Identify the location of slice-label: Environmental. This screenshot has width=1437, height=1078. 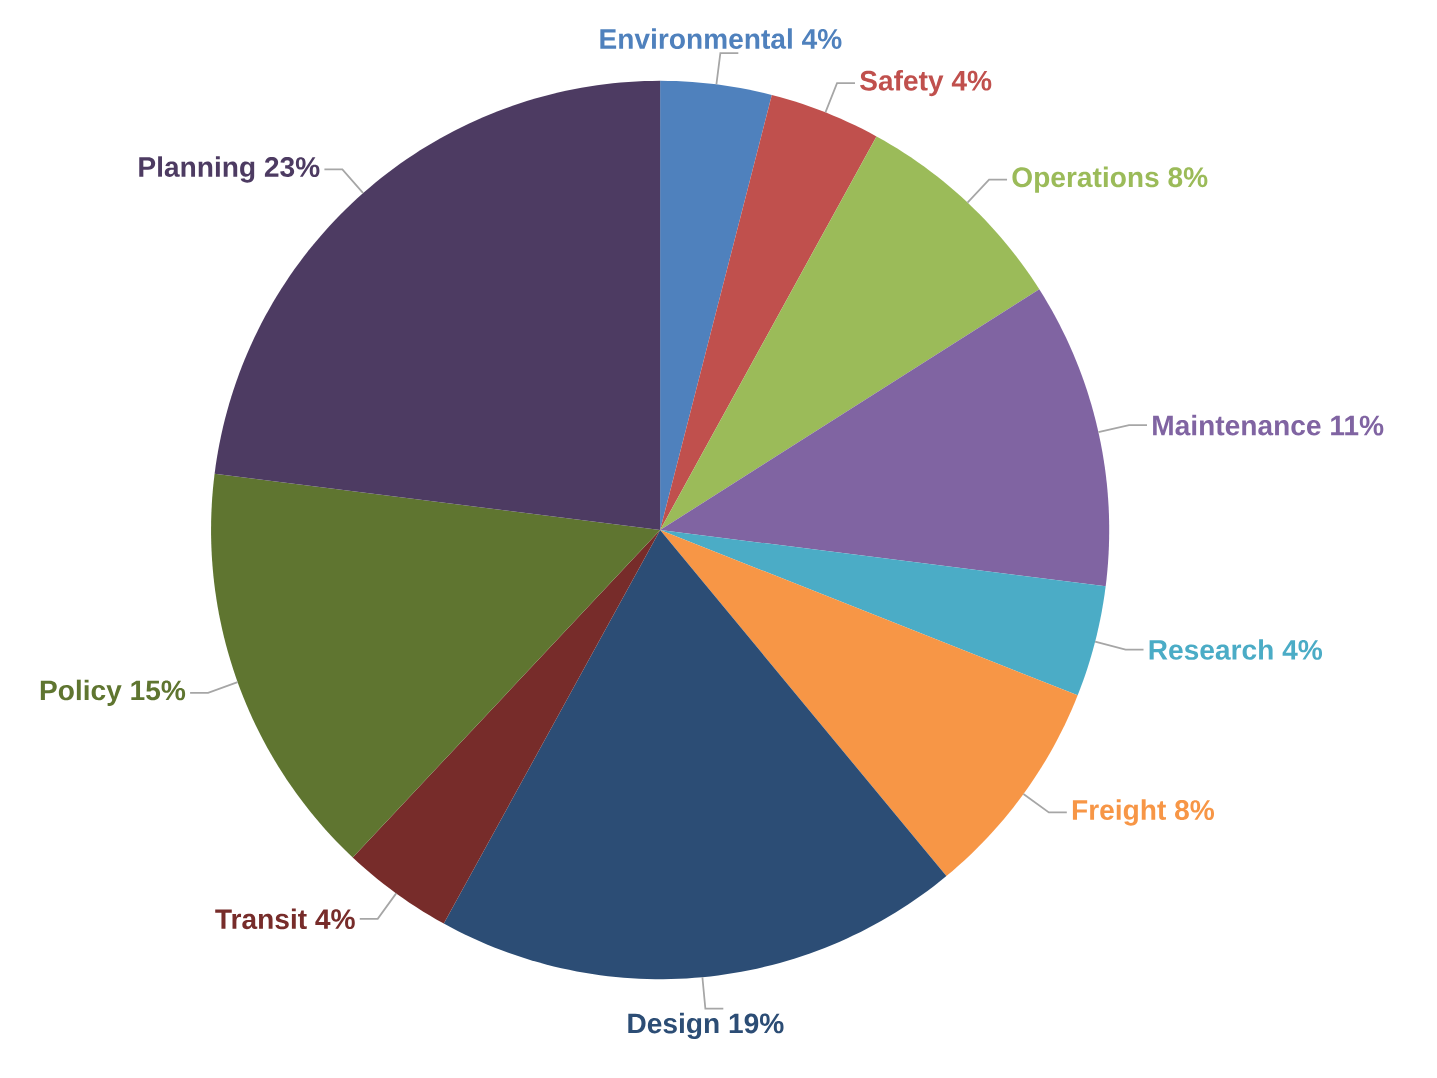
(696, 38).